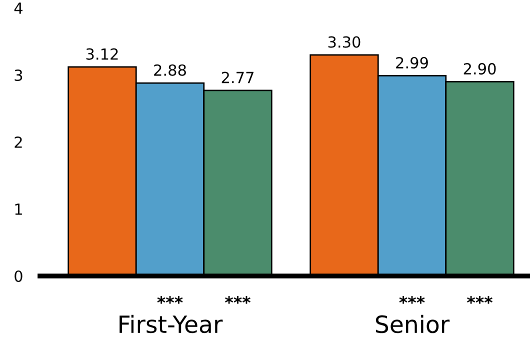 This screenshot has width=530, height=343. I want to click on data-label: 2.90, so click(480, 69).